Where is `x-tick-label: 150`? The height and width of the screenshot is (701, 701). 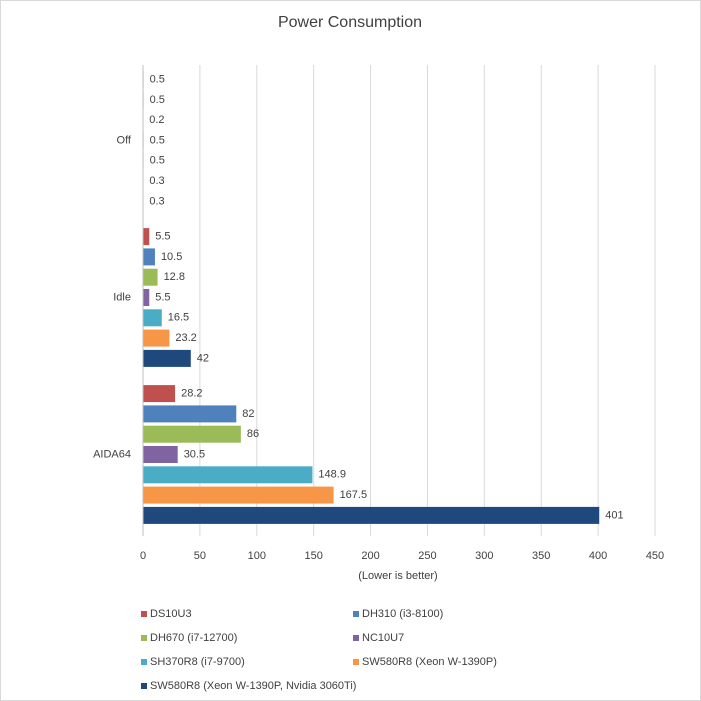 x-tick-label: 150 is located at coordinates (313, 556).